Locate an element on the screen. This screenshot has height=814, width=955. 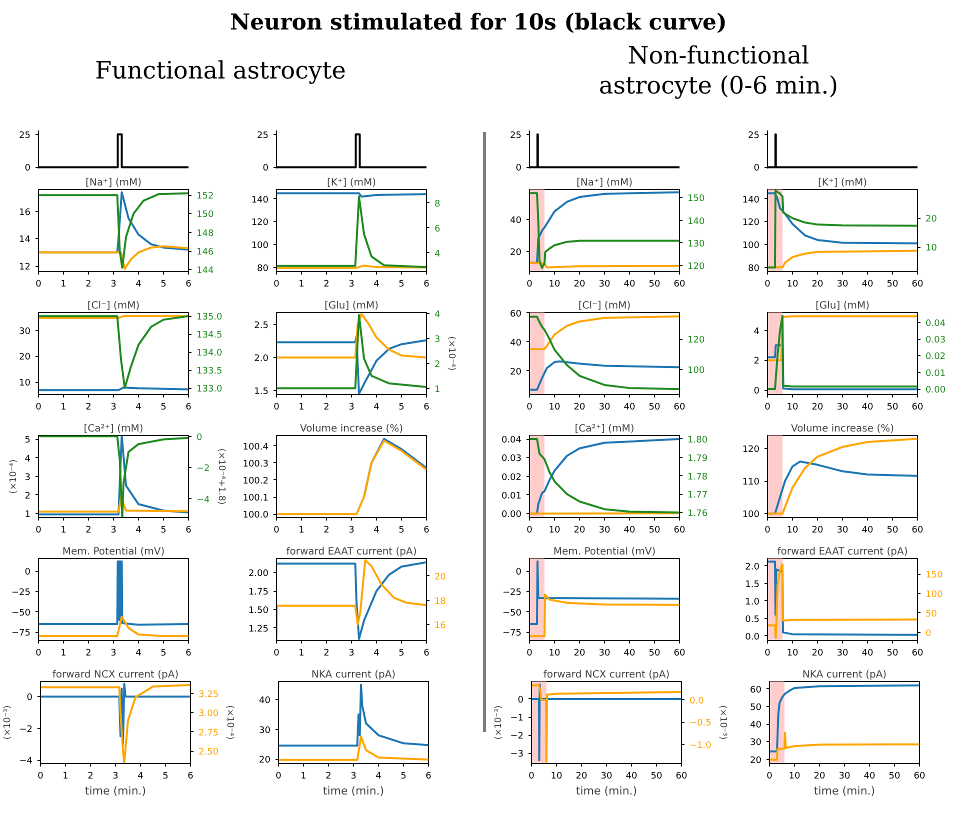
y-tick-label: −3 is located at coordinates (517, 755).